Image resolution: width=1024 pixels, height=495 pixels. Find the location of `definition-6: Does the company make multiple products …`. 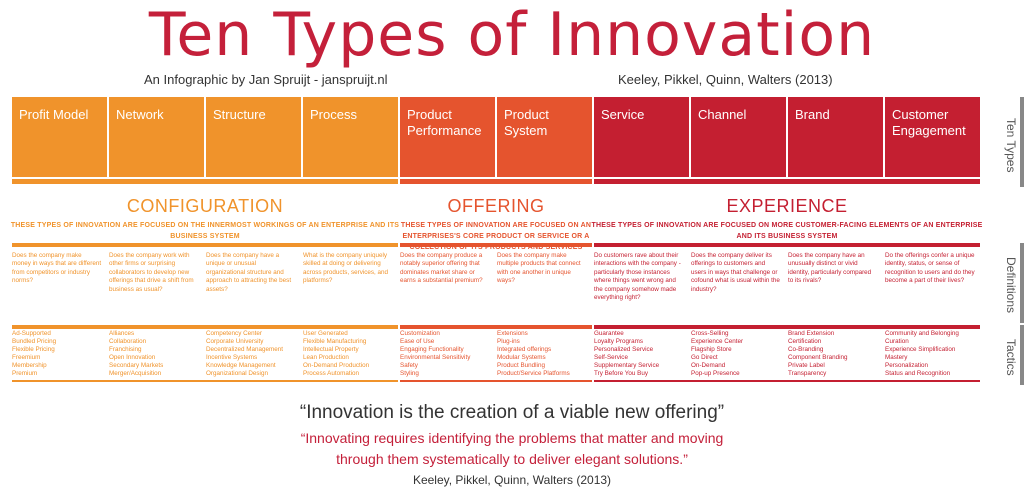

definition-6: Does the company make multiple products … is located at coordinates (539, 268).